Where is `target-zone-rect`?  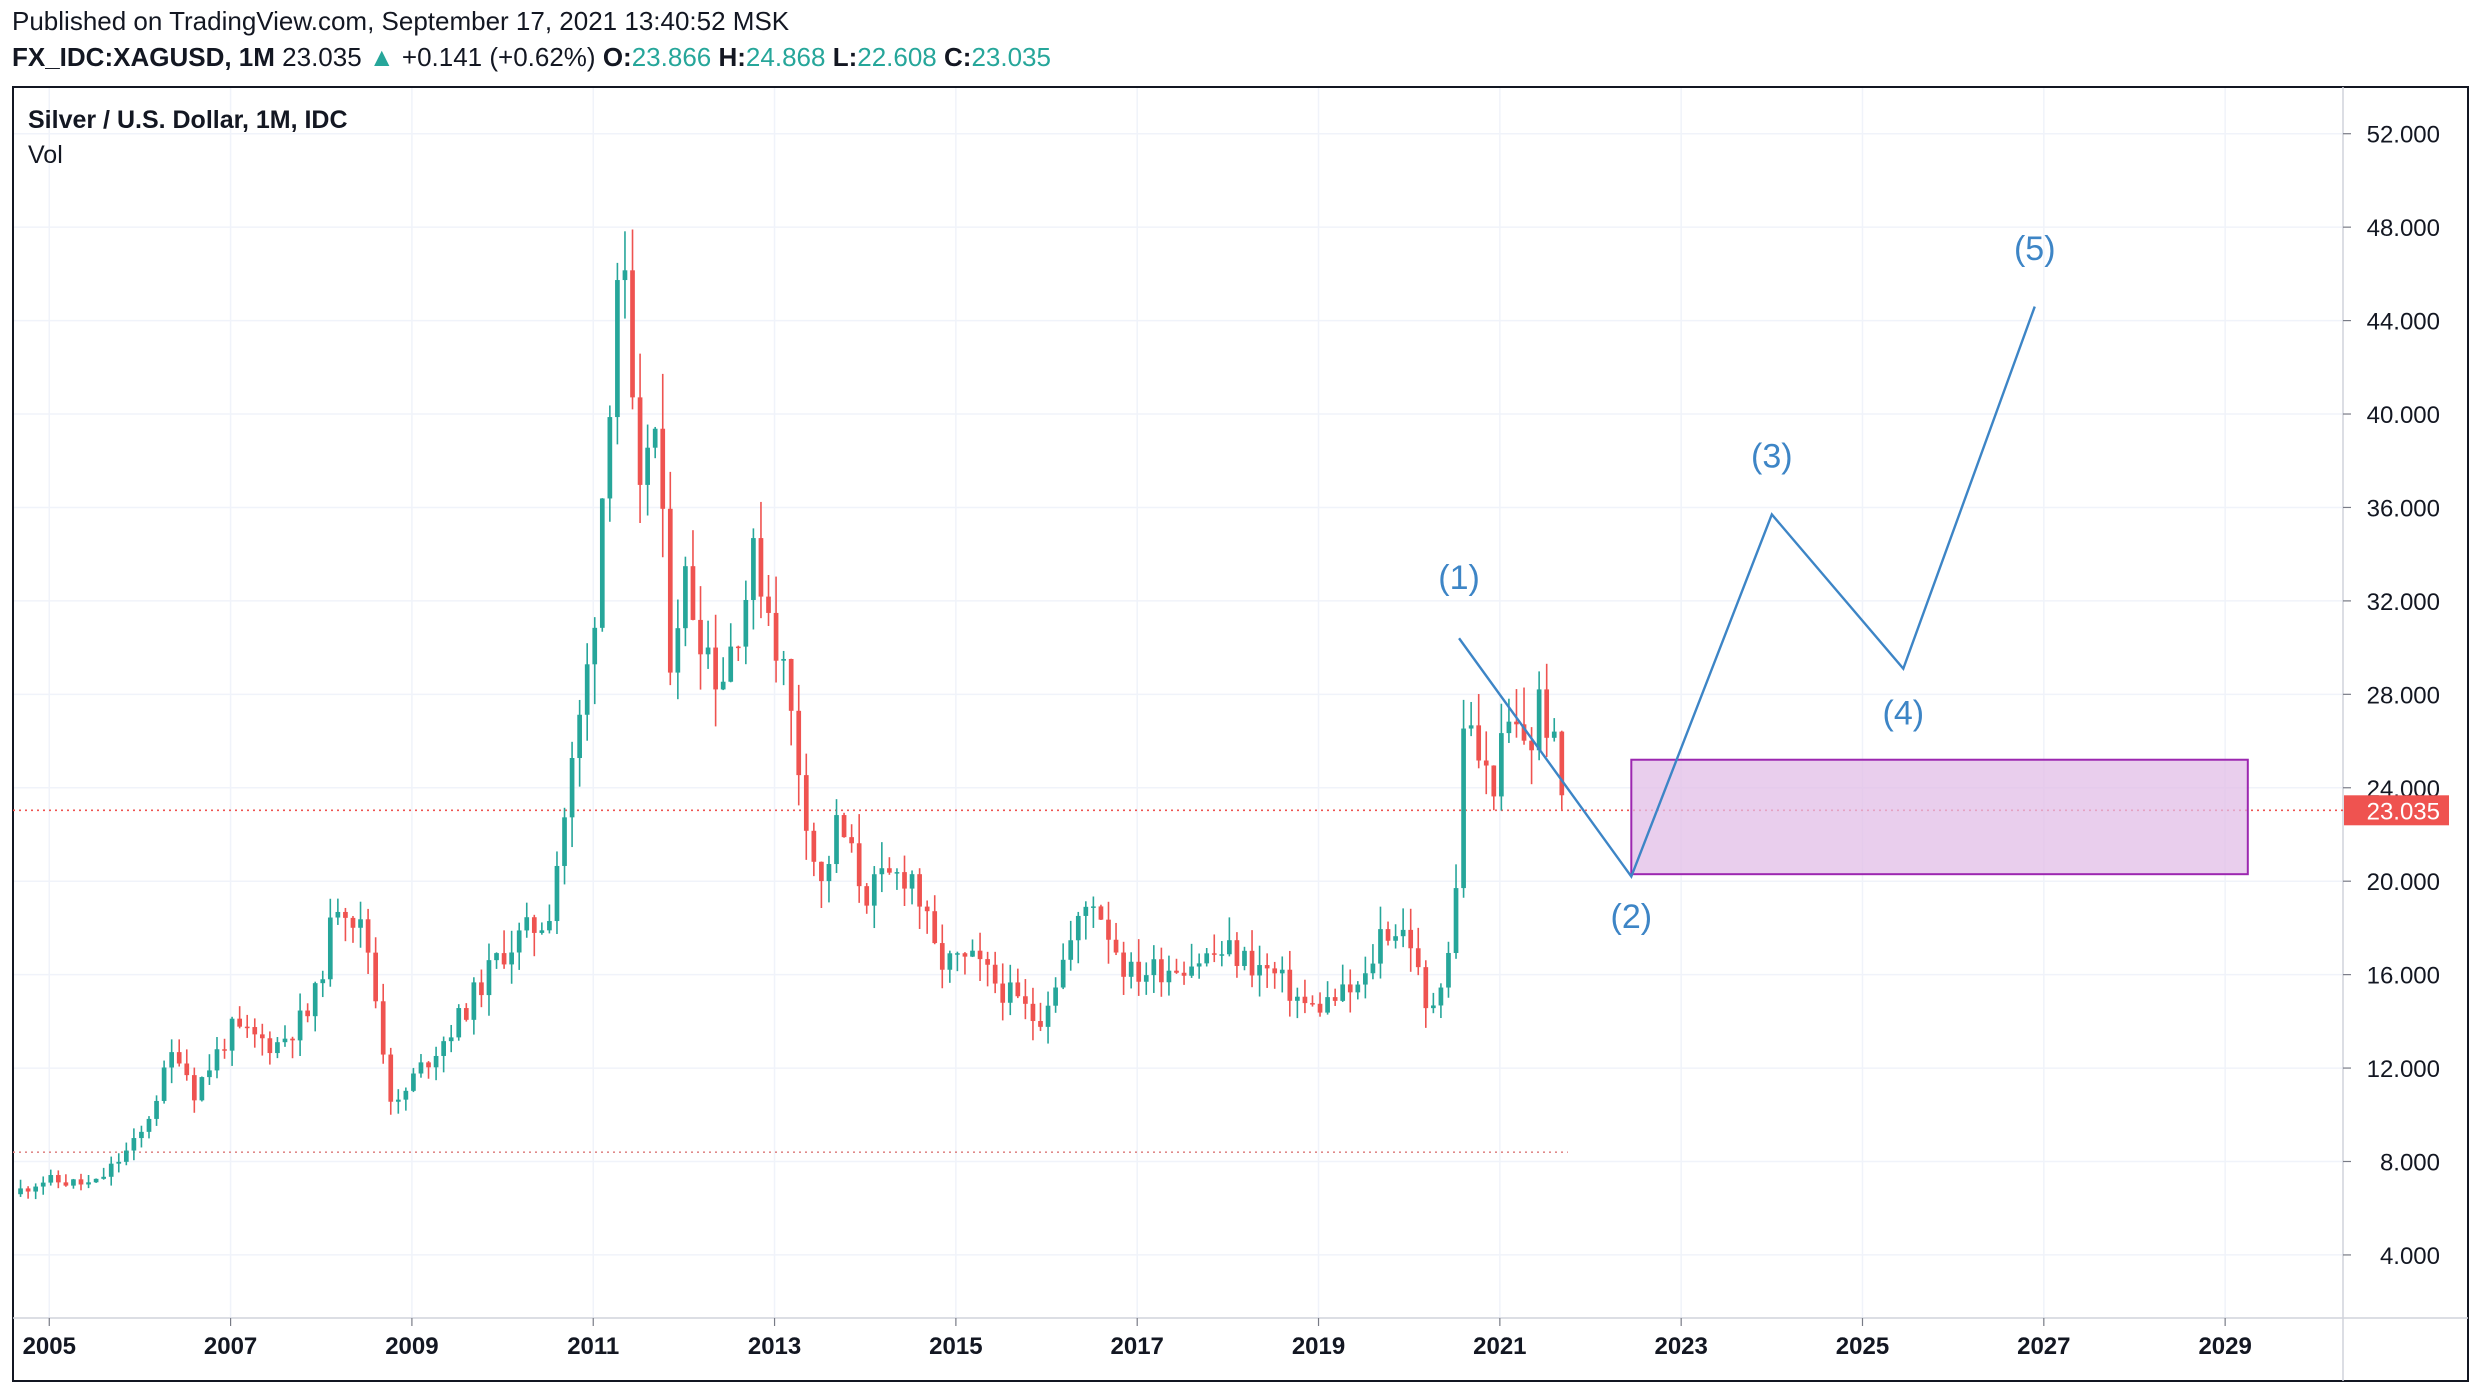
target-zone-rect is located at coordinates (1939, 817).